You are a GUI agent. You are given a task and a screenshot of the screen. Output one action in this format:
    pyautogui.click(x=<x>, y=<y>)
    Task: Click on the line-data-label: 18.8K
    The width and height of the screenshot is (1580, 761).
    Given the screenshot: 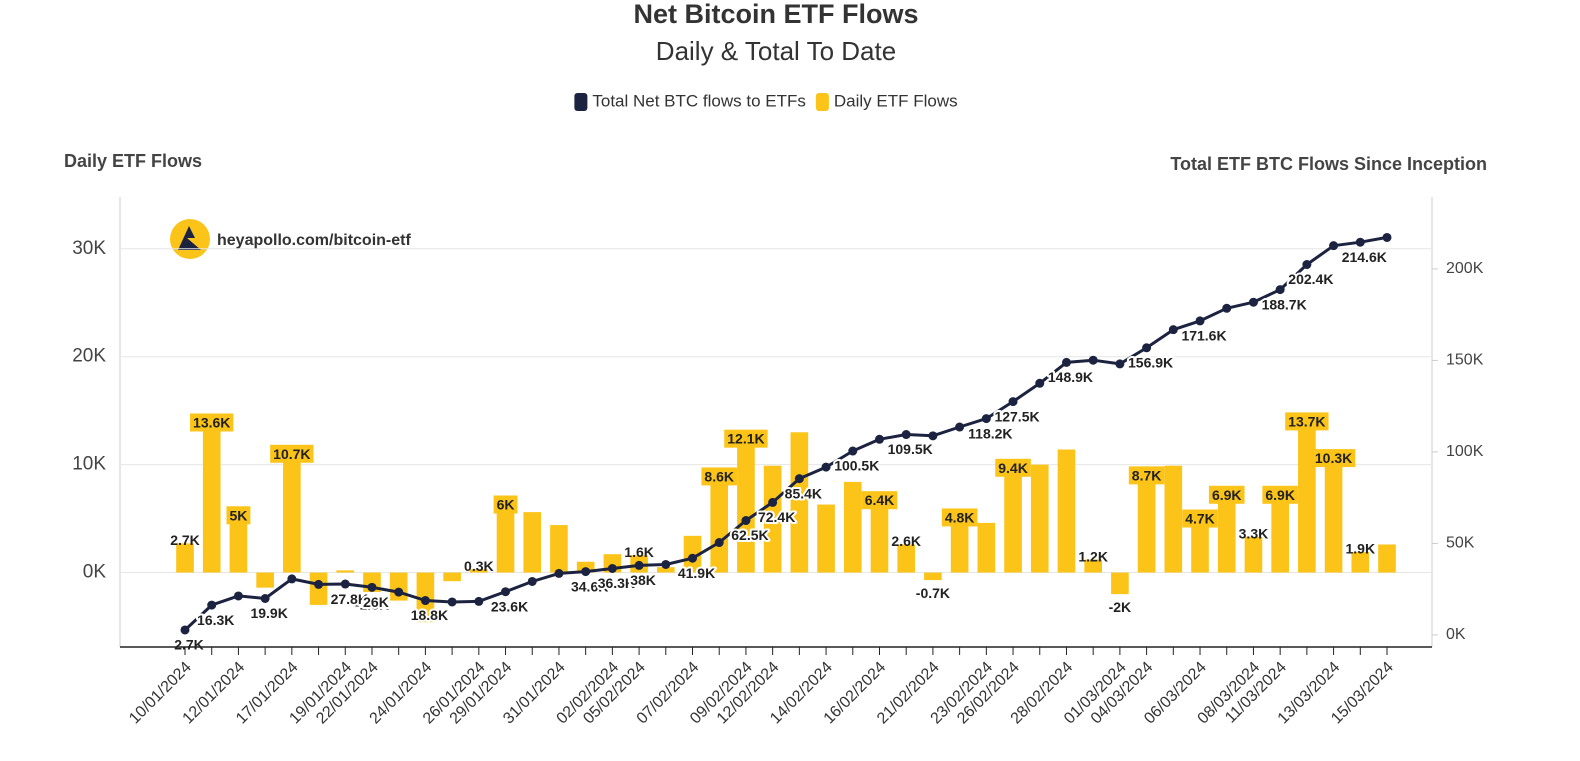 What is the action you would take?
    pyautogui.click(x=429, y=615)
    